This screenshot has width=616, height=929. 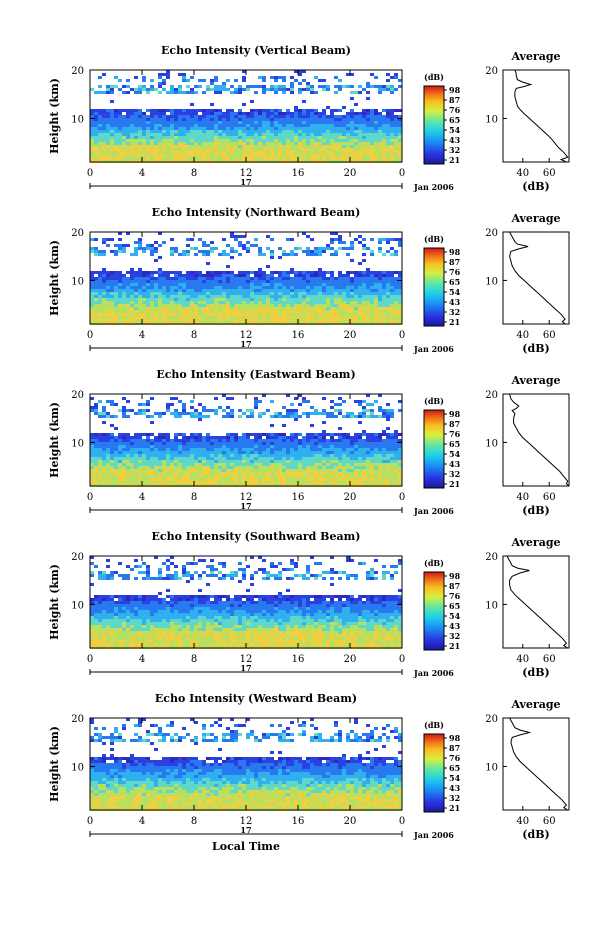 I want to click on colorbar-tick-label: 65, so click(x=454, y=282).